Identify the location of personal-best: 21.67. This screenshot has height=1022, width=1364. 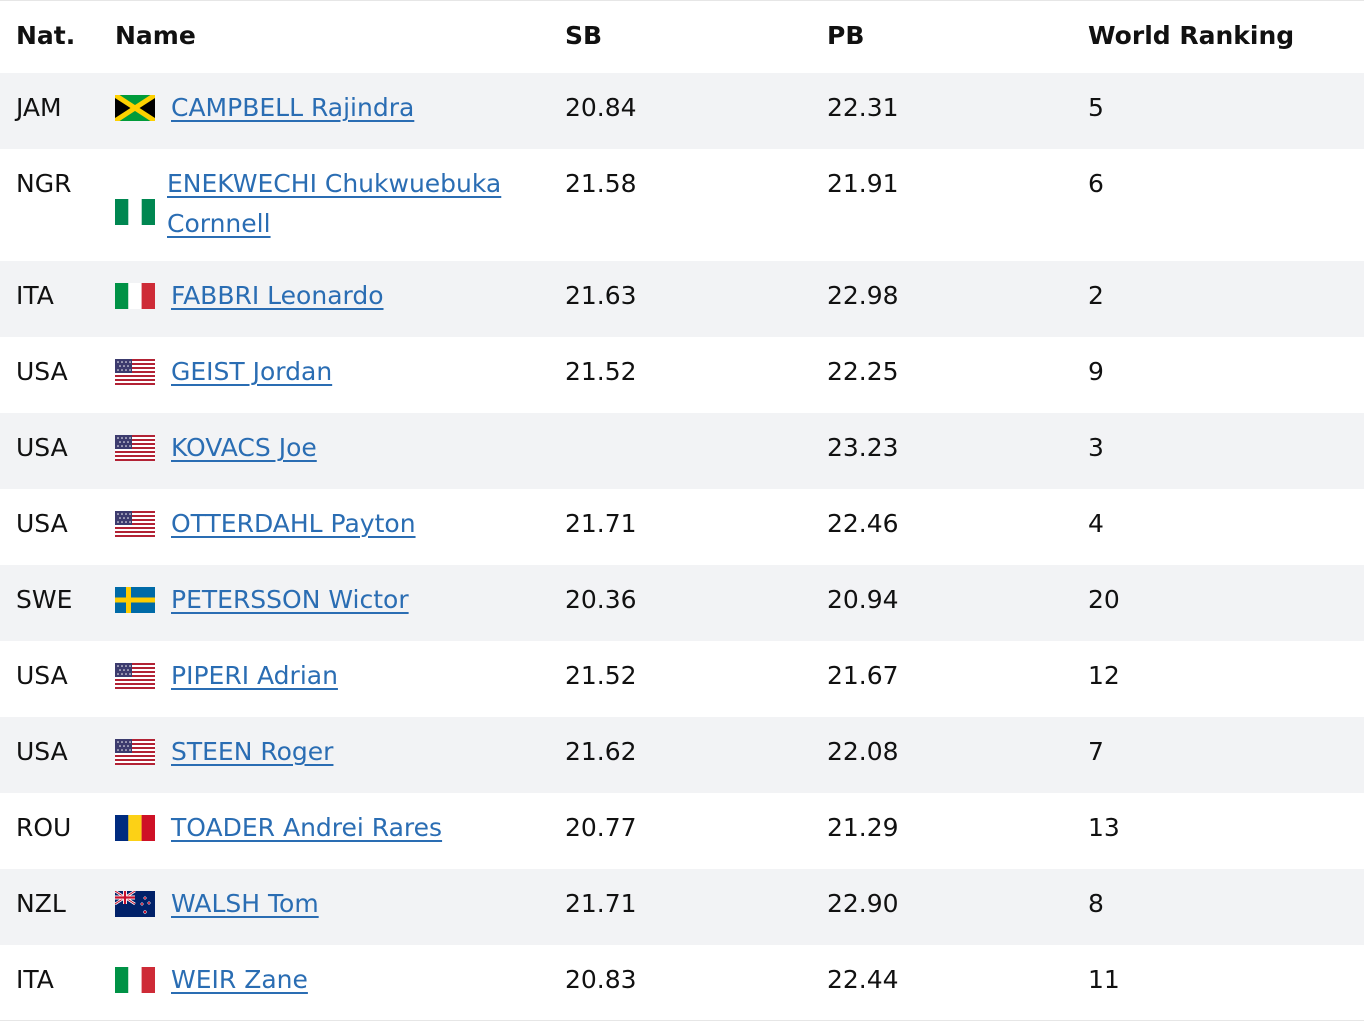
(863, 675).